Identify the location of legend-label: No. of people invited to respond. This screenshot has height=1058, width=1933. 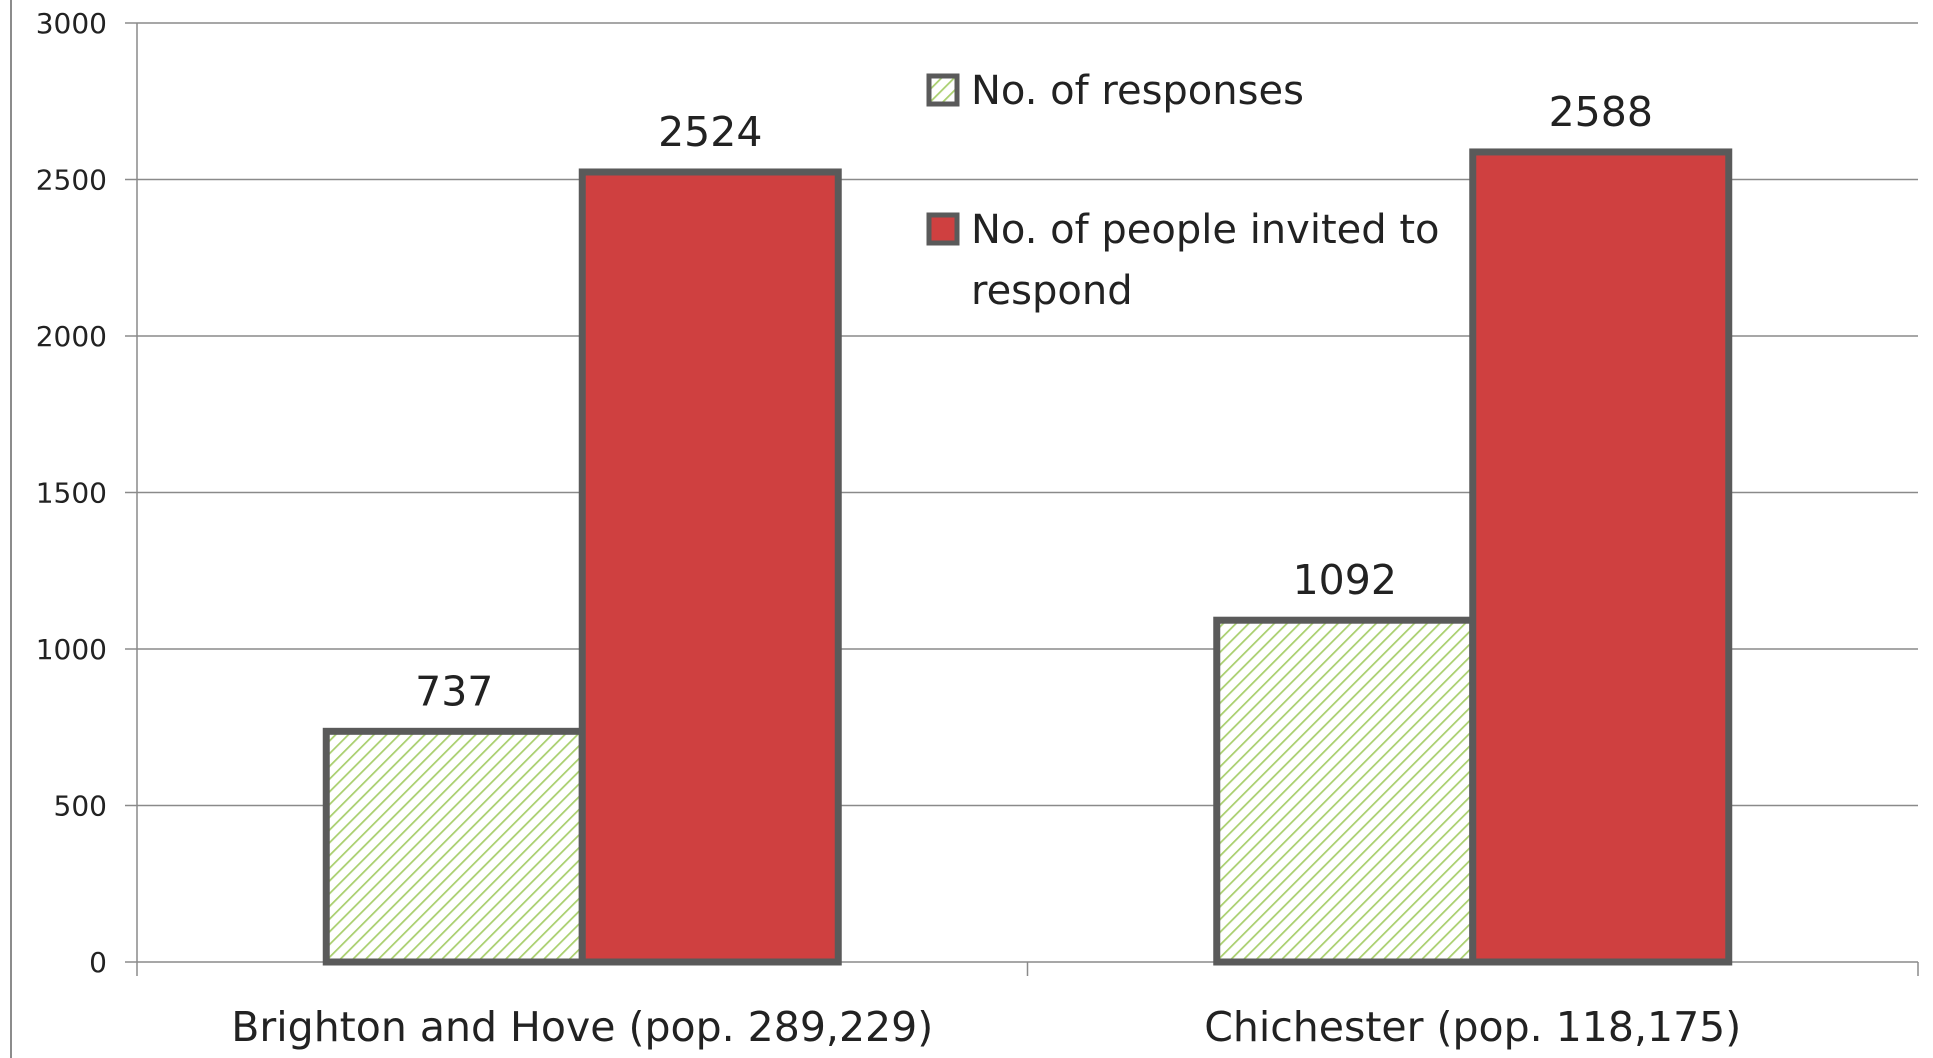
(1205, 260).